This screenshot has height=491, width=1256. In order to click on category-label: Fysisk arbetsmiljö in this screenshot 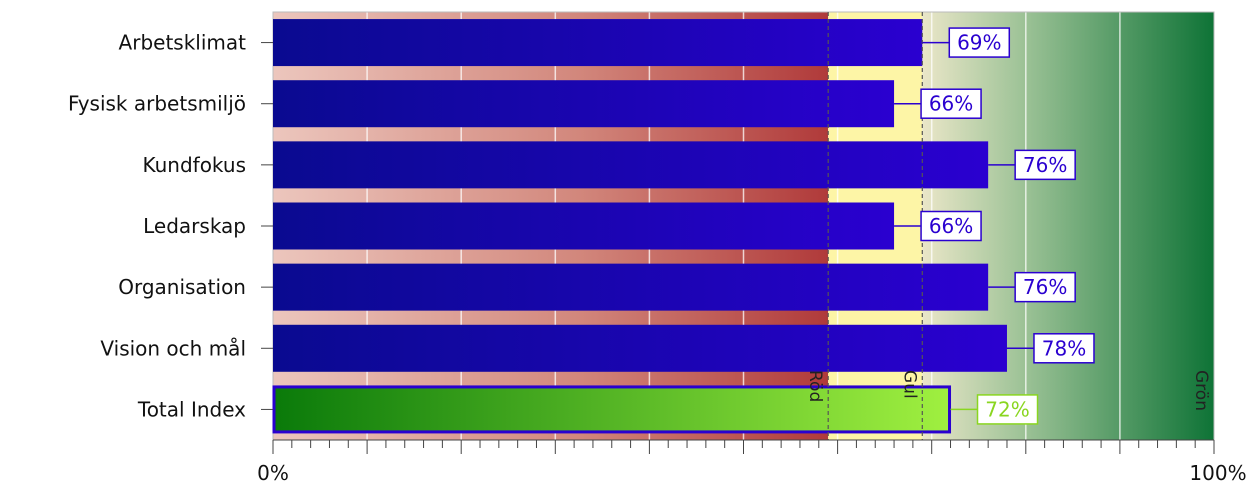, I will do `click(157, 104)`.